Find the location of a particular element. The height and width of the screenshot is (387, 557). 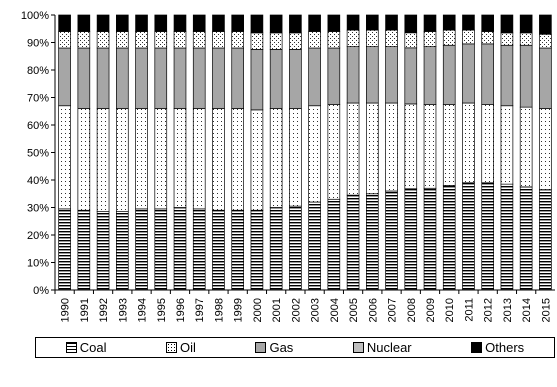

bar-nuclear-1998 is located at coordinates (218, 40).